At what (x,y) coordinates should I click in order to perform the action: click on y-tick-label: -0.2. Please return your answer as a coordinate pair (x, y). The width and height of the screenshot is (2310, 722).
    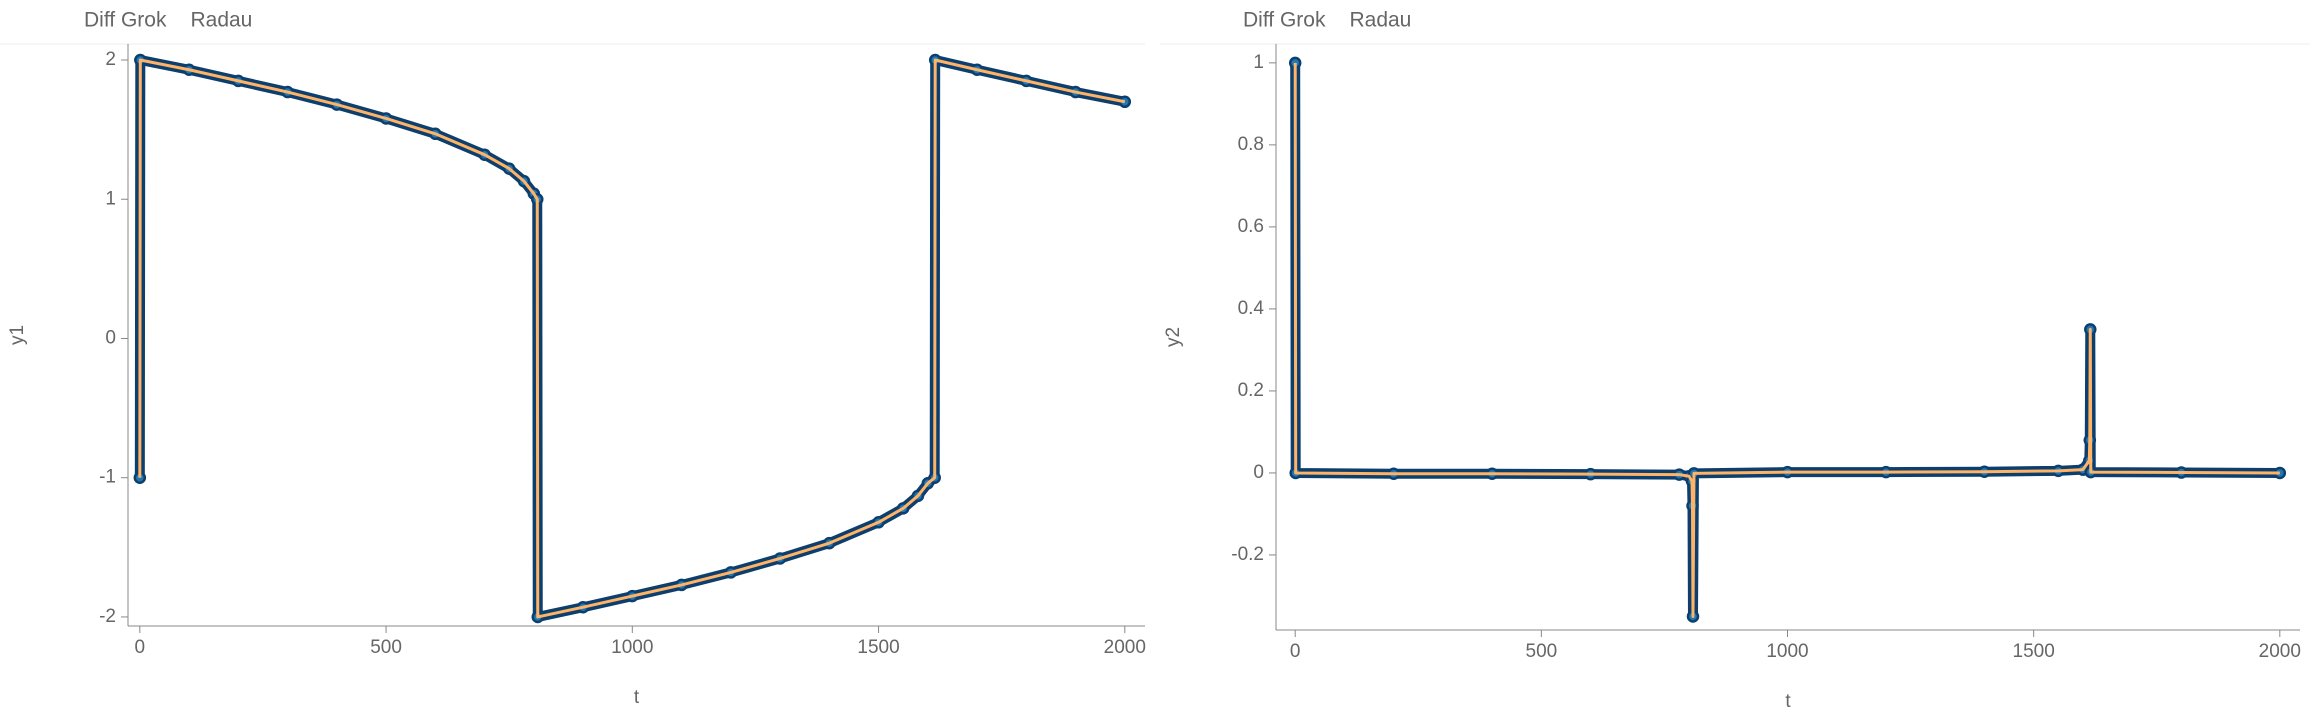
    Looking at the image, I should click on (1247, 554).